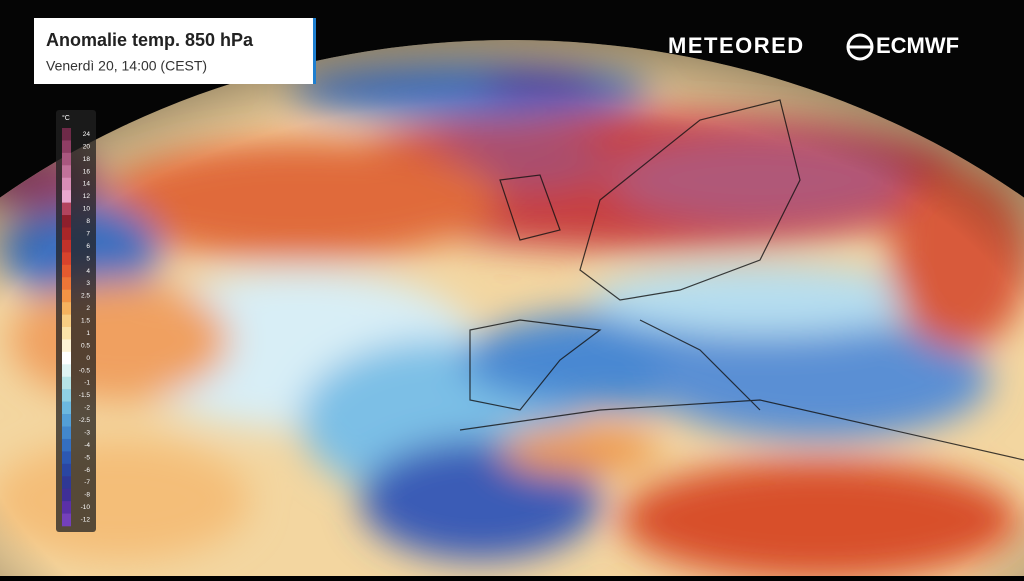  What do you see at coordinates (88, 358) in the screenshot?
I see `legend-label: 0` at bounding box center [88, 358].